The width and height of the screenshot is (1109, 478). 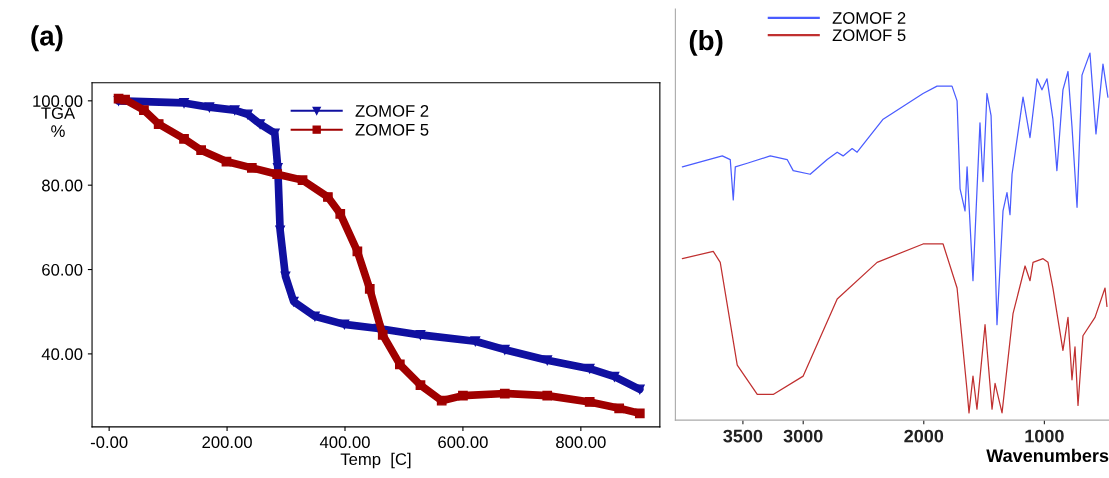 I want to click on chart-title: (b), so click(x=706, y=42).